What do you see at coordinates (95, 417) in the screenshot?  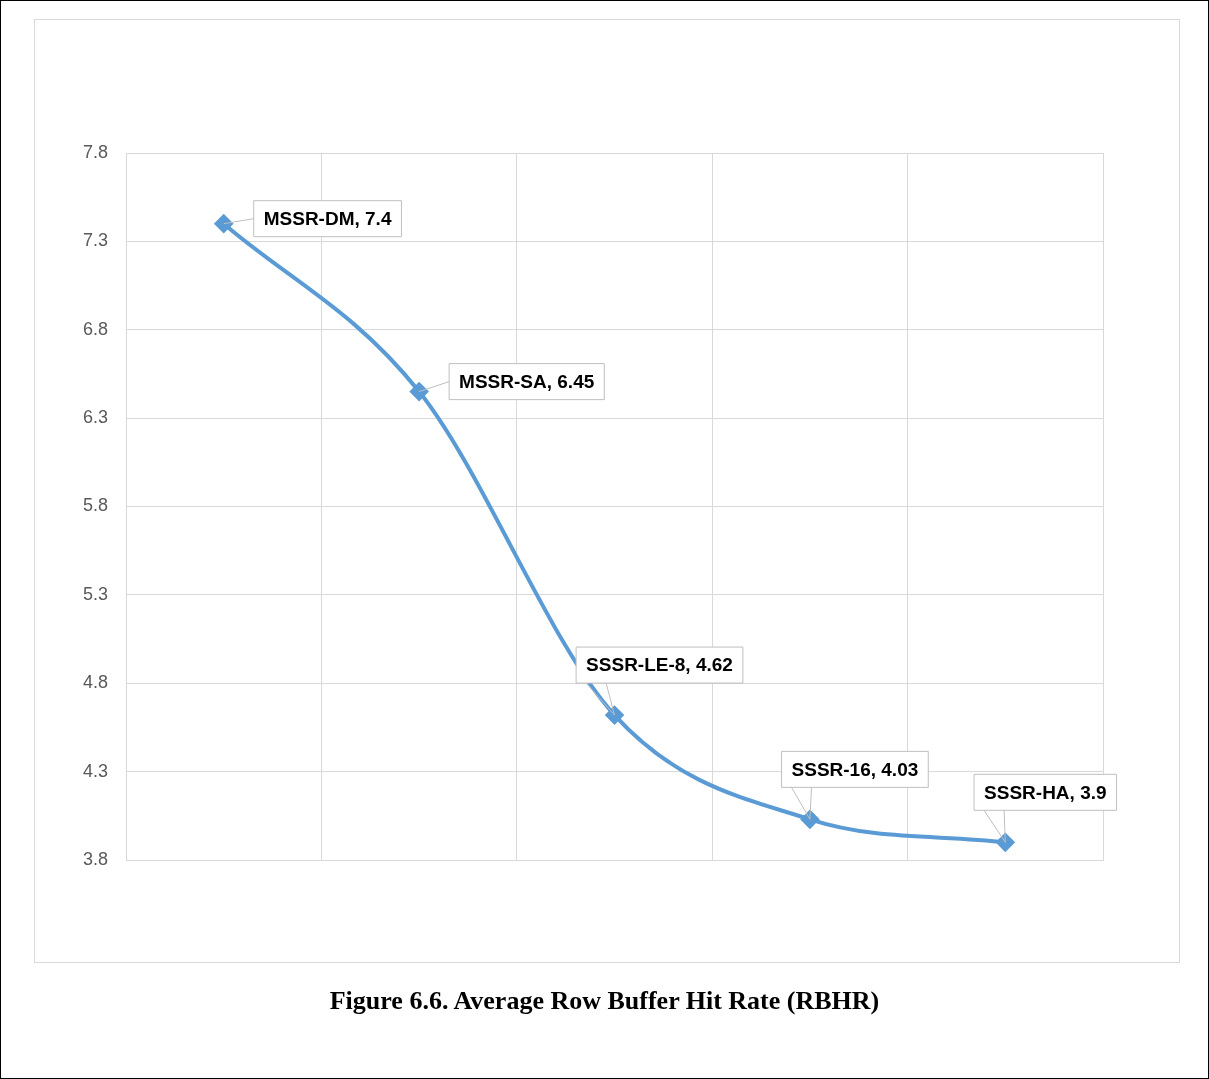 I see `y-tick-label: 6.3` at bounding box center [95, 417].